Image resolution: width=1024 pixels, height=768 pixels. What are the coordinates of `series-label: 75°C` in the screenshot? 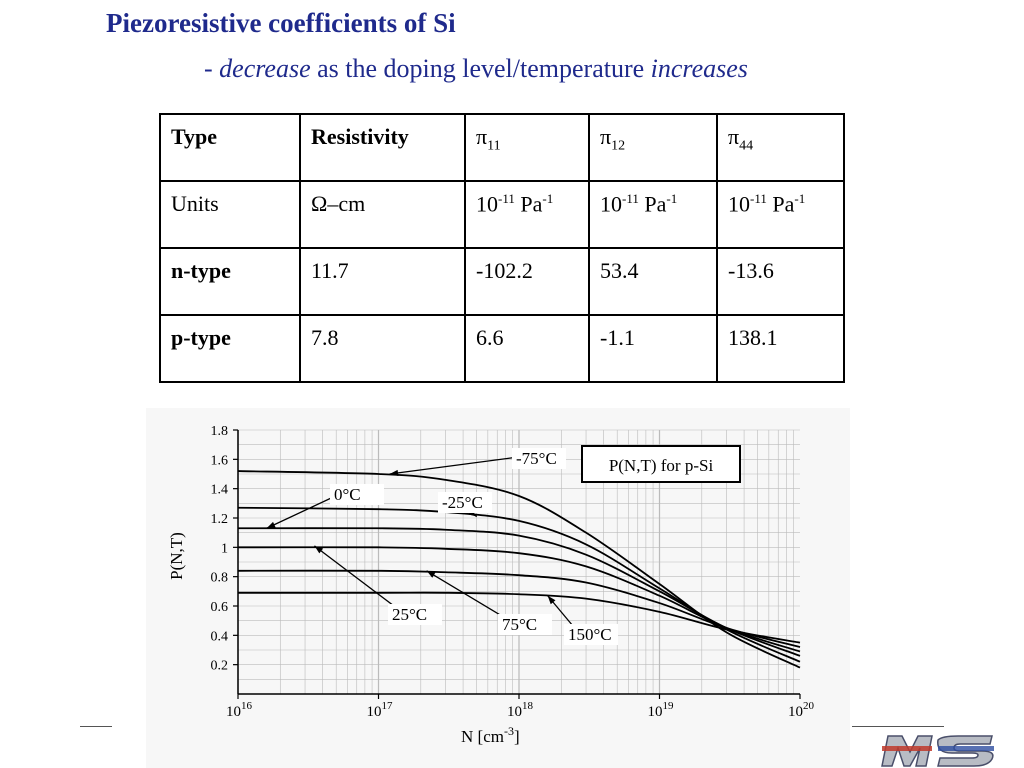 It's located at (519, 624).